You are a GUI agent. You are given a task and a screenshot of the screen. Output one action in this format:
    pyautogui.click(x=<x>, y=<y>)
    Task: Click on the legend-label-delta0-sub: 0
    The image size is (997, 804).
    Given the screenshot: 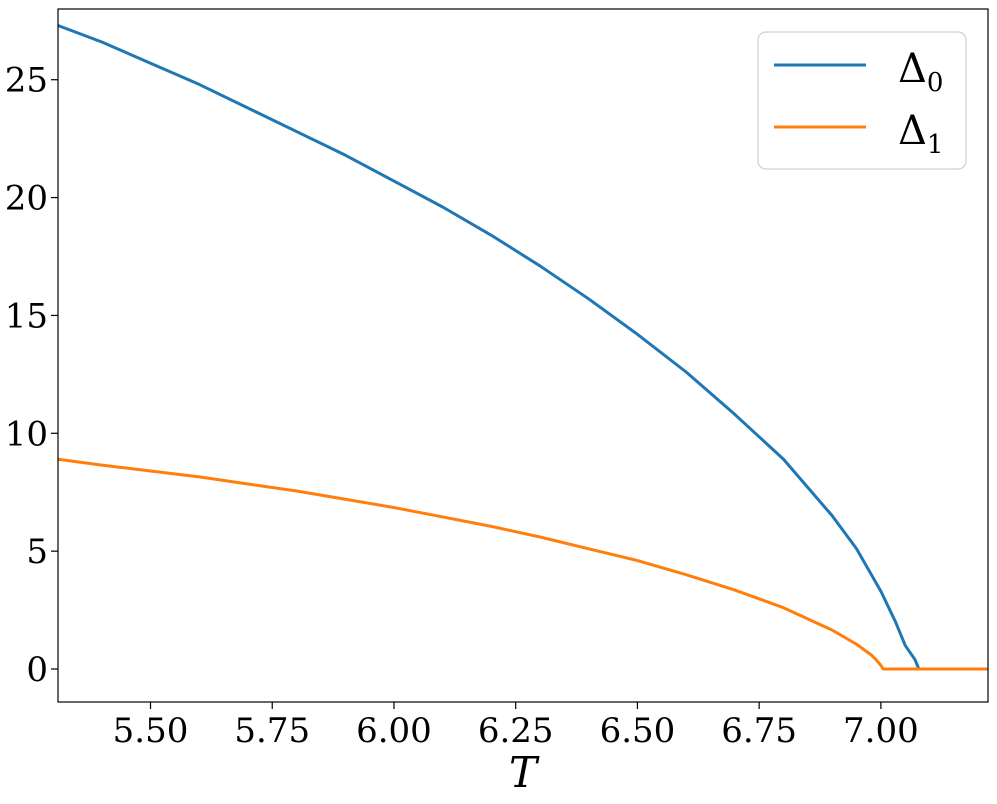 What is the action you would take?
    pyautogui.click(x=935, y=83)
    